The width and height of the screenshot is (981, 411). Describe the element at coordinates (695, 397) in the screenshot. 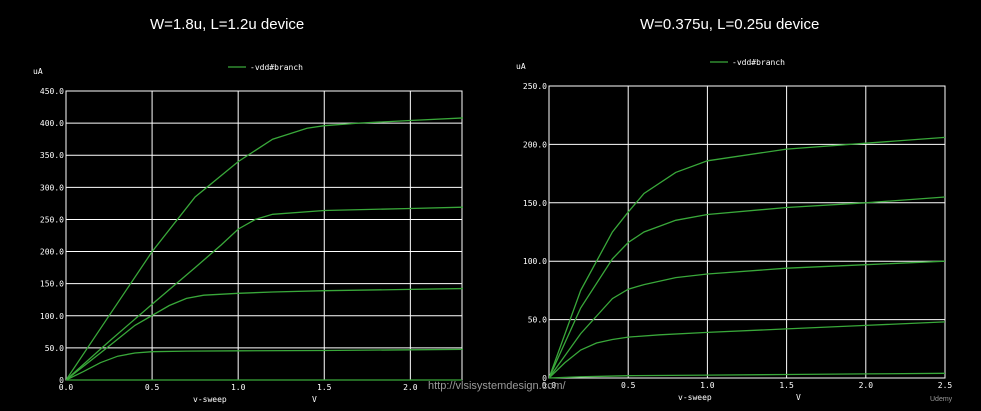

I see `chart1-x-axis-label: v-sweep` at that location.